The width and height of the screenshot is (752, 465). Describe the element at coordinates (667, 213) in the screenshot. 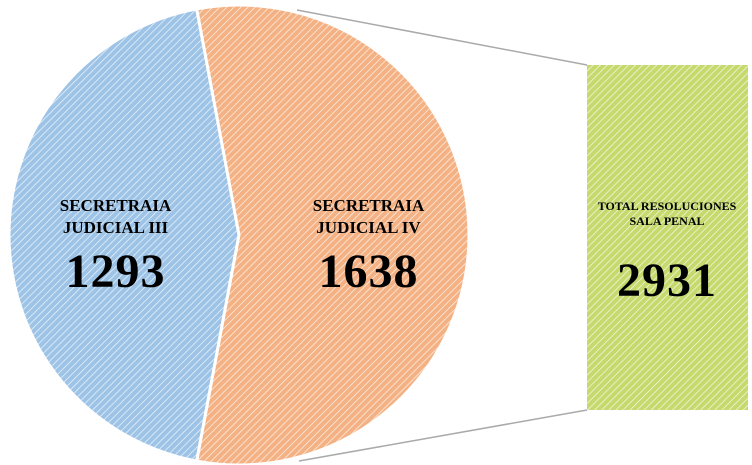

I see `total-label: TOTAL RESOLUCIONES SALA PENAL` at that location.